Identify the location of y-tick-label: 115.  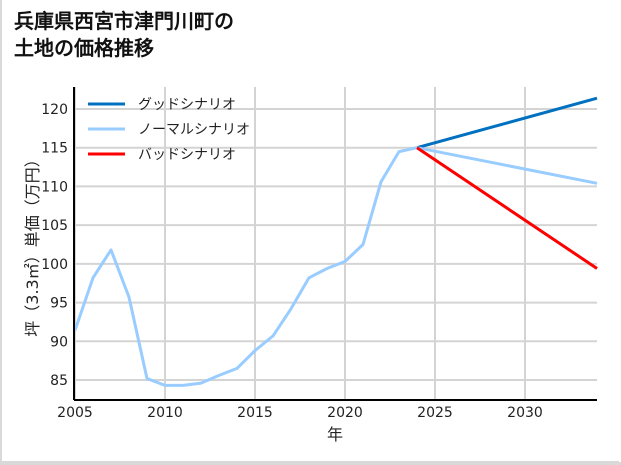
(54, 149).